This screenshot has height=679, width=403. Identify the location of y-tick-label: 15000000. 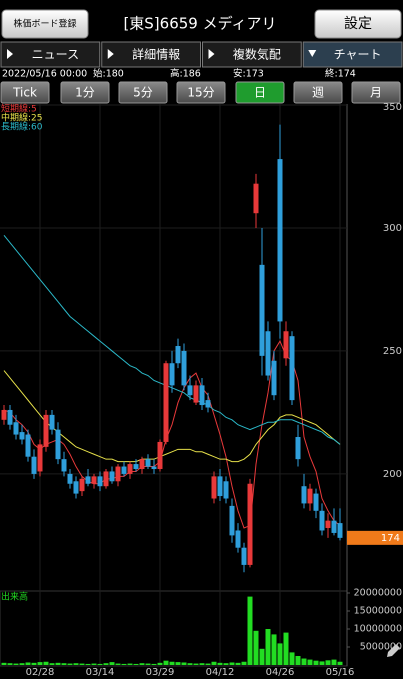
(378, 611).